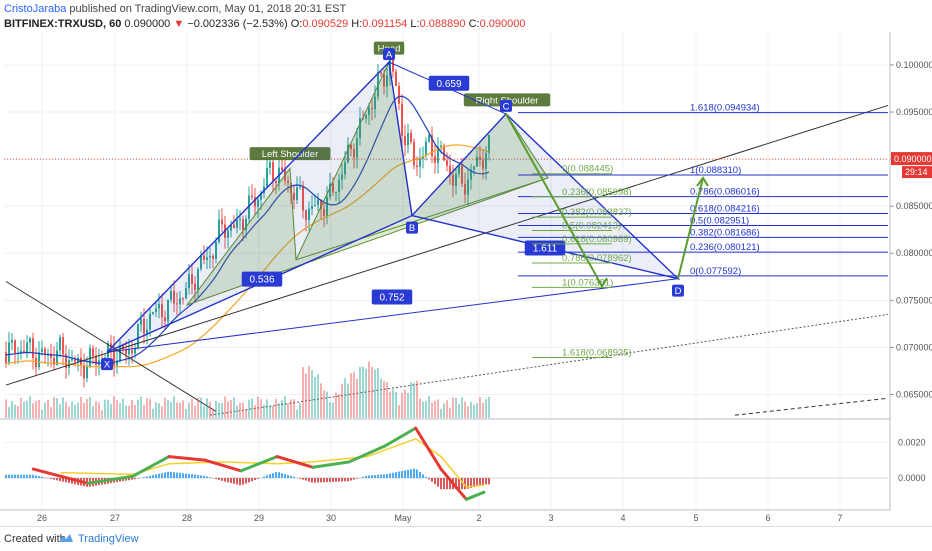 The width and height of the screenshot is (932, 551). Describe the element at coordinates (62, 24) in the screenshot. I see `symbol-label: BITFINEX:TRXUSD, 60` at that location.